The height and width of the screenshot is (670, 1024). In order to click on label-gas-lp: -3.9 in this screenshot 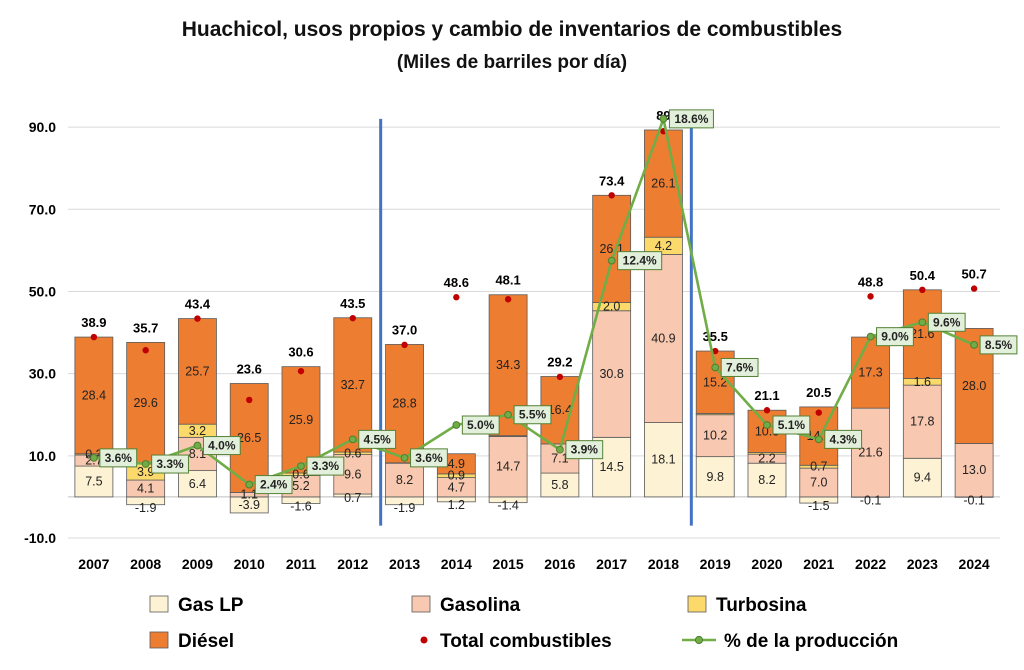, I will do `click(249, 505)`.